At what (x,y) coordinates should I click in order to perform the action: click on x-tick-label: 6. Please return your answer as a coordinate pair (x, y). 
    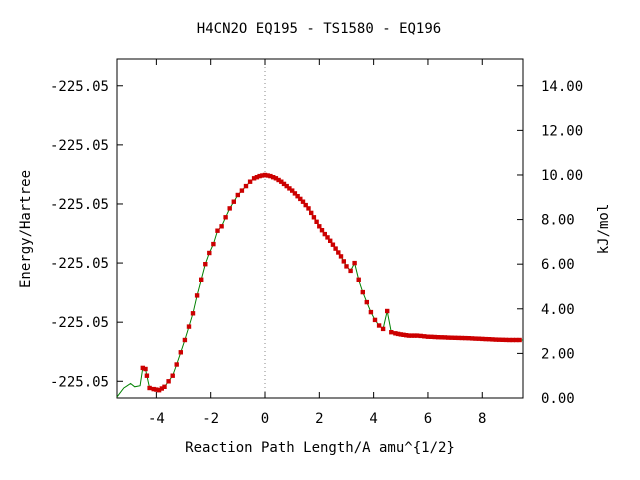
    Looking at the image, I should click on (428, 419).